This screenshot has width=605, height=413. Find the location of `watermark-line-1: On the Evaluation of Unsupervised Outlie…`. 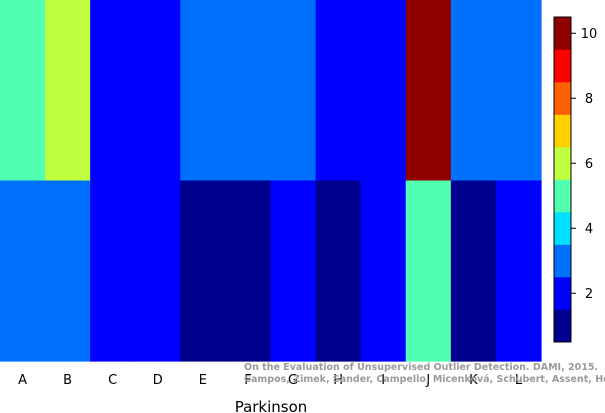

watermark-line-1: On the Evaluation of Unsupervised Outlie… is located at coordinates (421, 367).